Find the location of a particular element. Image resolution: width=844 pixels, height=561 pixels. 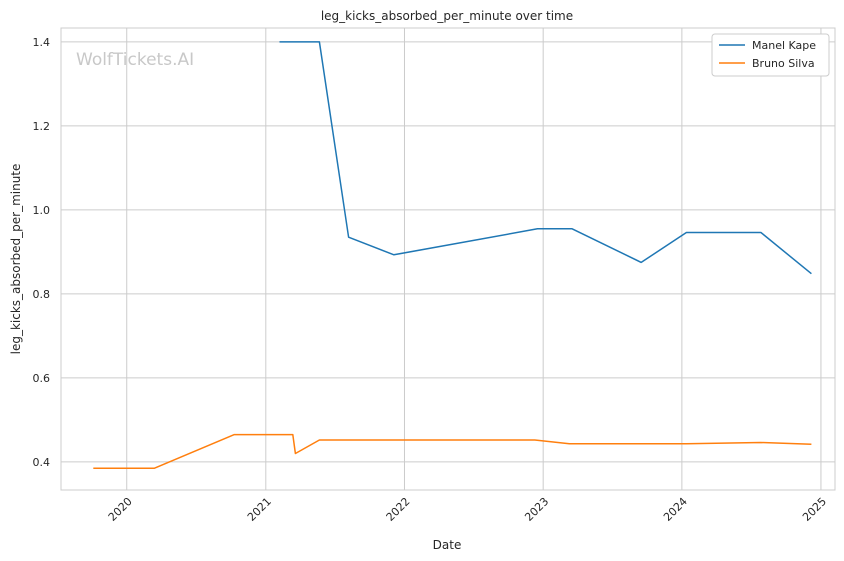

legend: Manel Kape Bruno Silva is located at coordinates (770, 55).